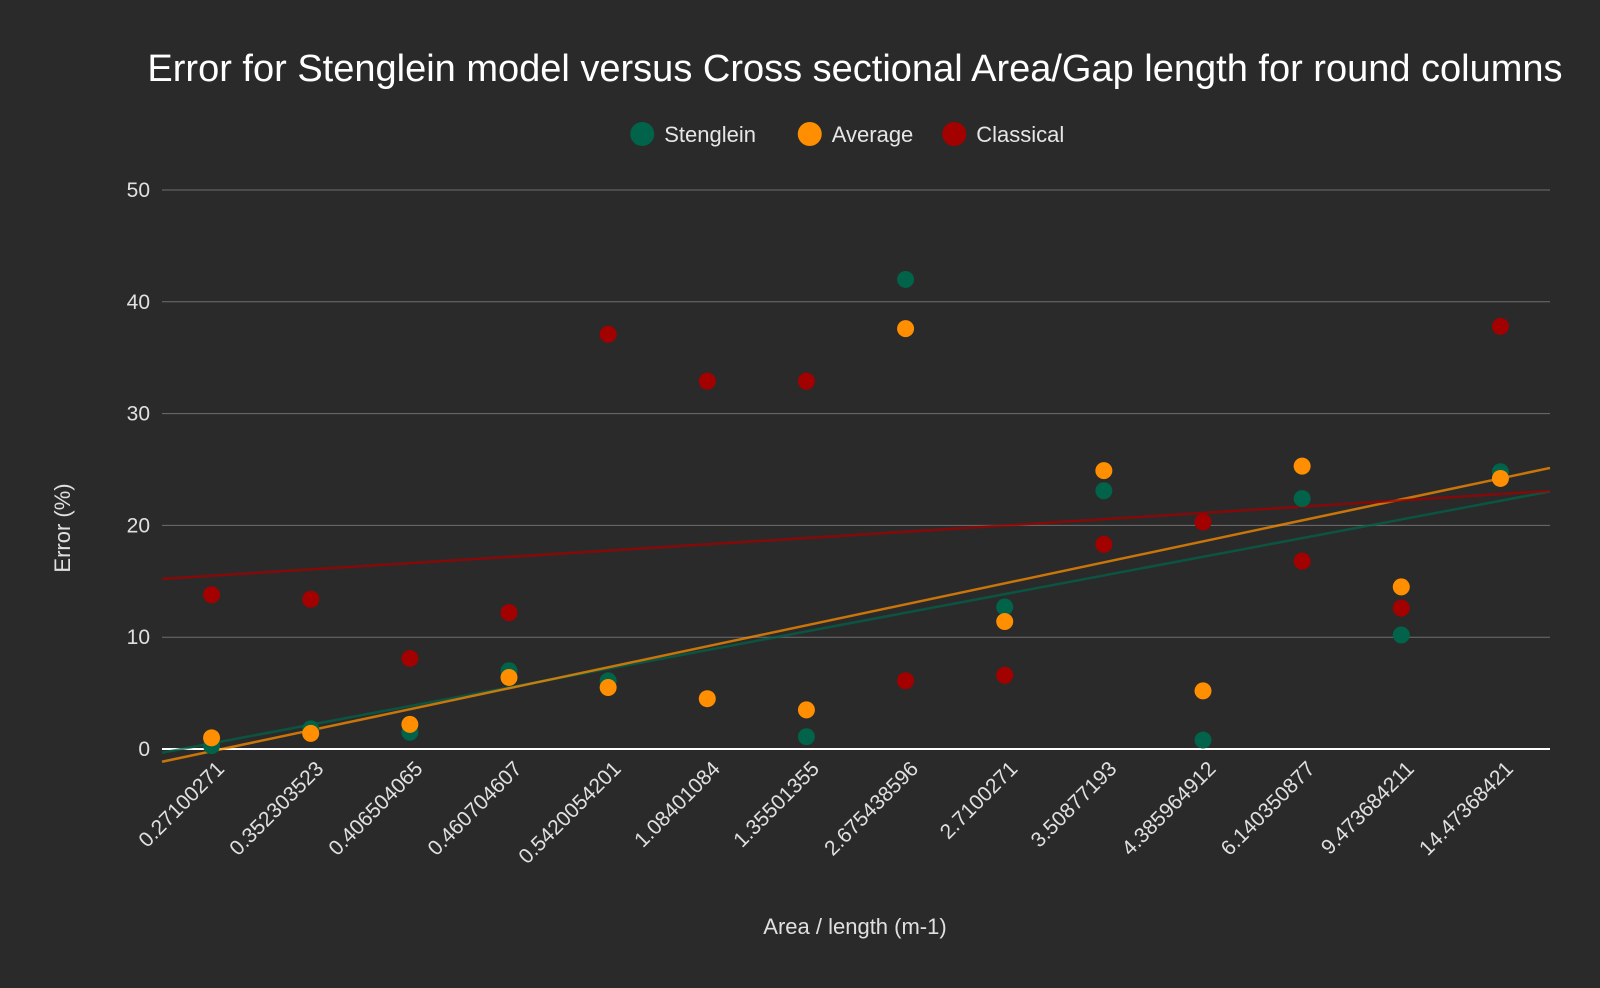  I want to click on legend-label-classical: Classical, so click(1020, 134).